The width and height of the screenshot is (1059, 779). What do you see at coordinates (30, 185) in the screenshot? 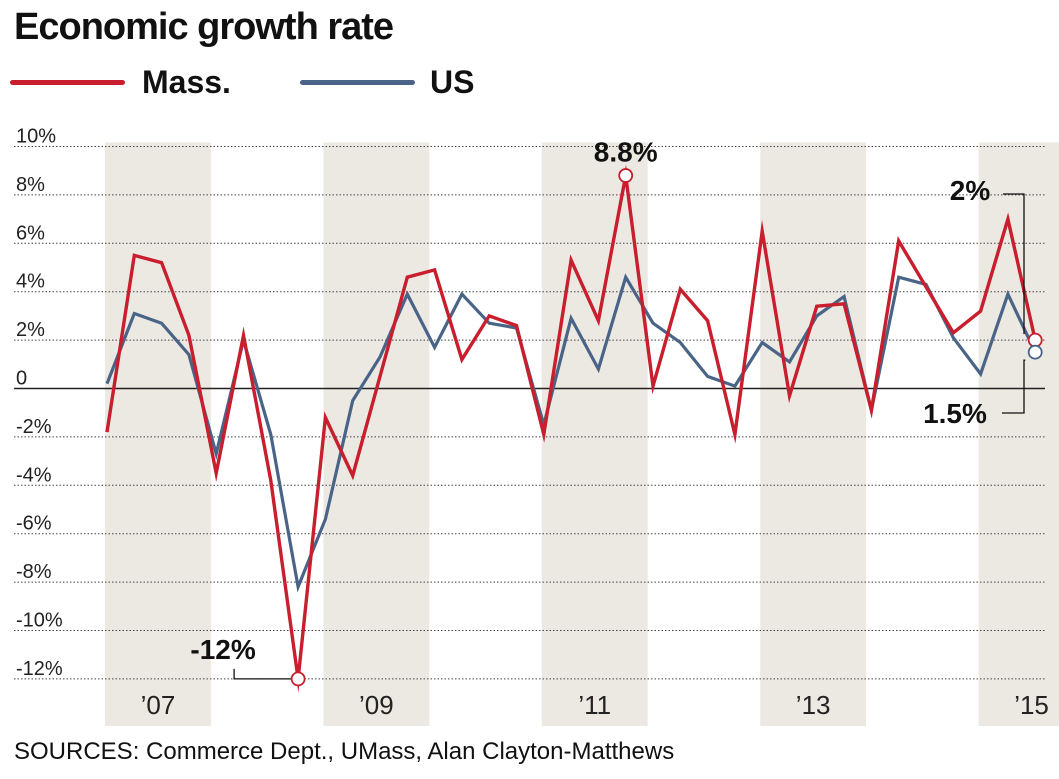
I see `y-tick-label: 8%` at bounding box center [30, 185].